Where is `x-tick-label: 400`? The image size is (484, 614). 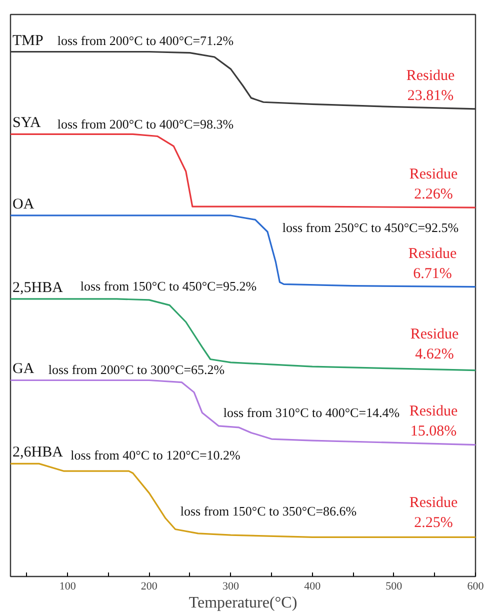
x-tick-label: 400 is located at coordinates (313, 586).